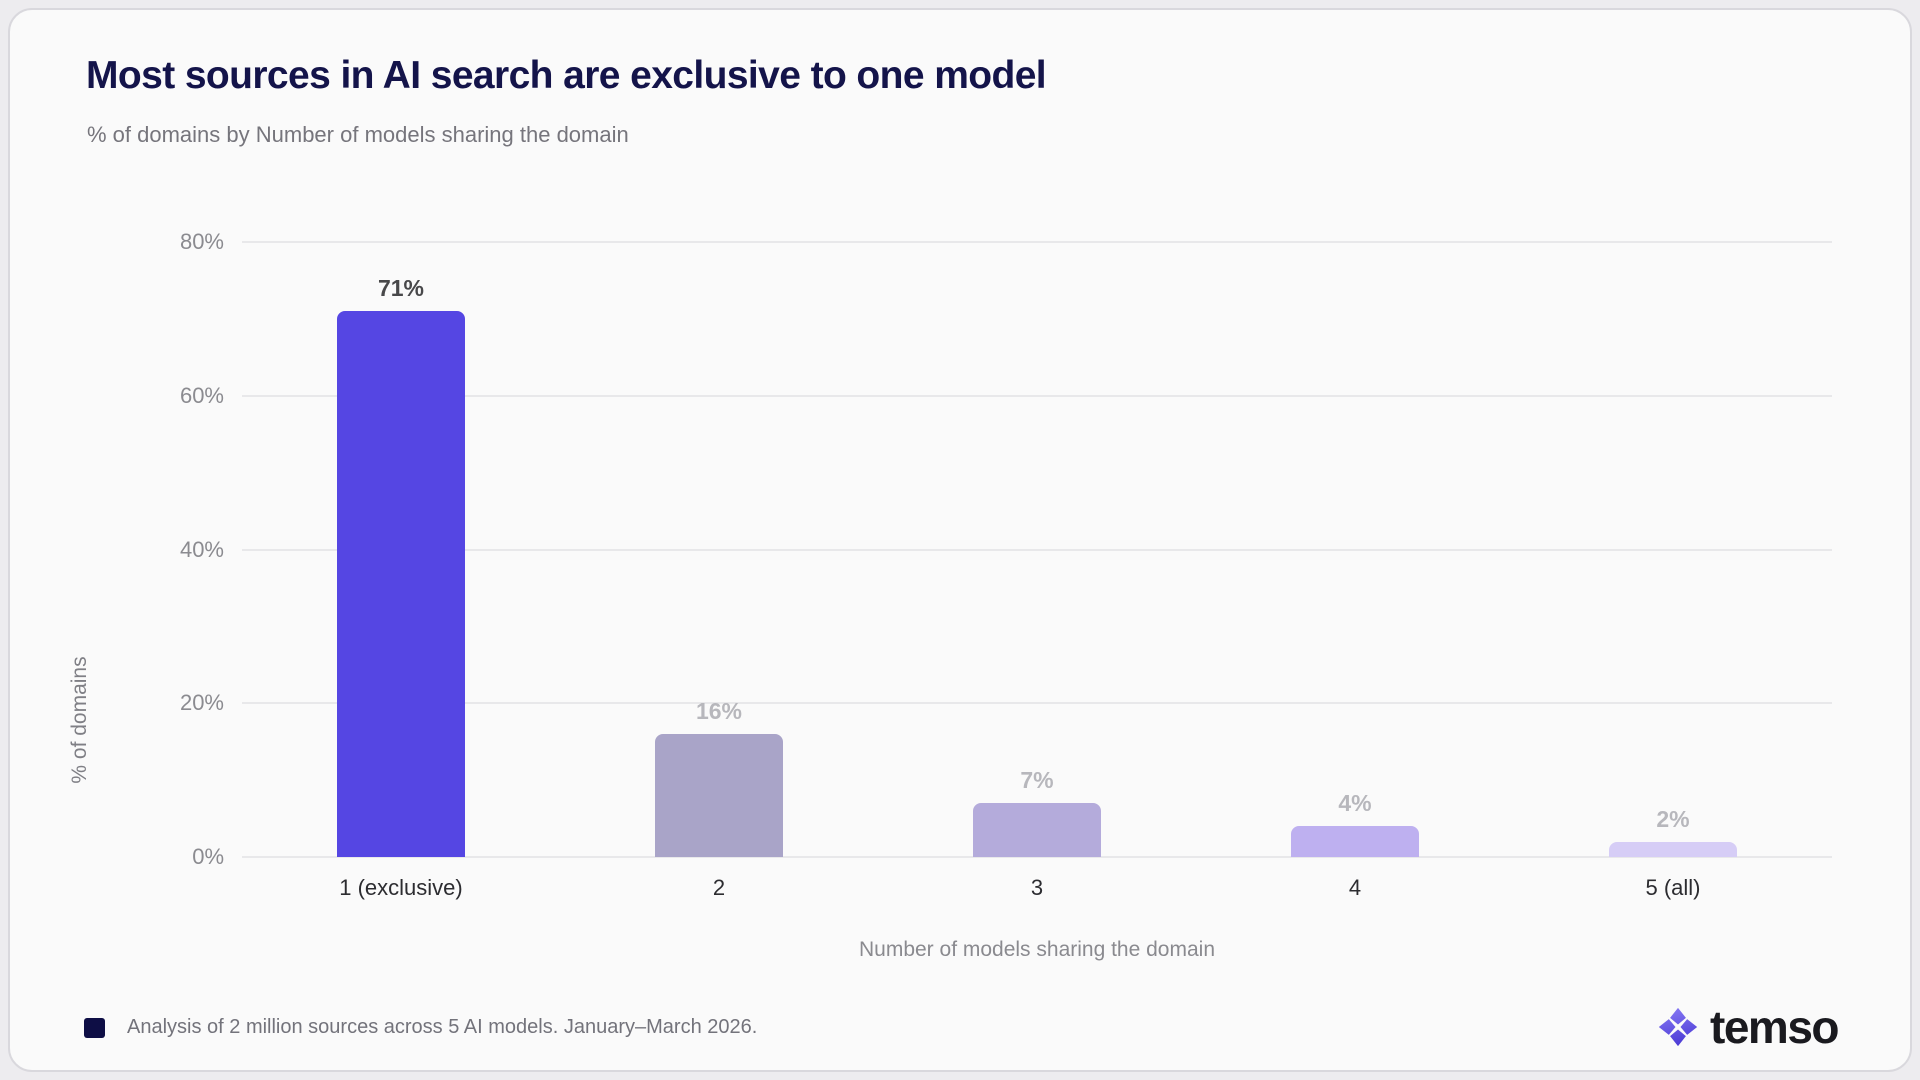 The height and width of the screenshot is (1080, 1920). Describe the element at coordinates (1355, 803) in the screenshot. I see `bar-value-label: 4%` at that location.